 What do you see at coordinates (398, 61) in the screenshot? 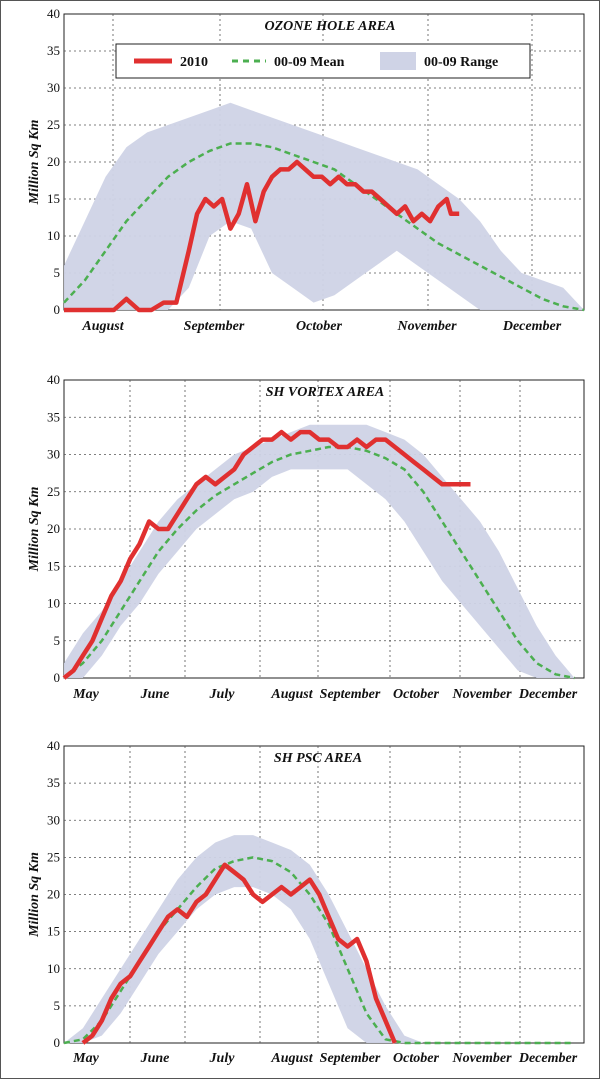
I see `legend-swatch-range` at bounding box center [398, 61].